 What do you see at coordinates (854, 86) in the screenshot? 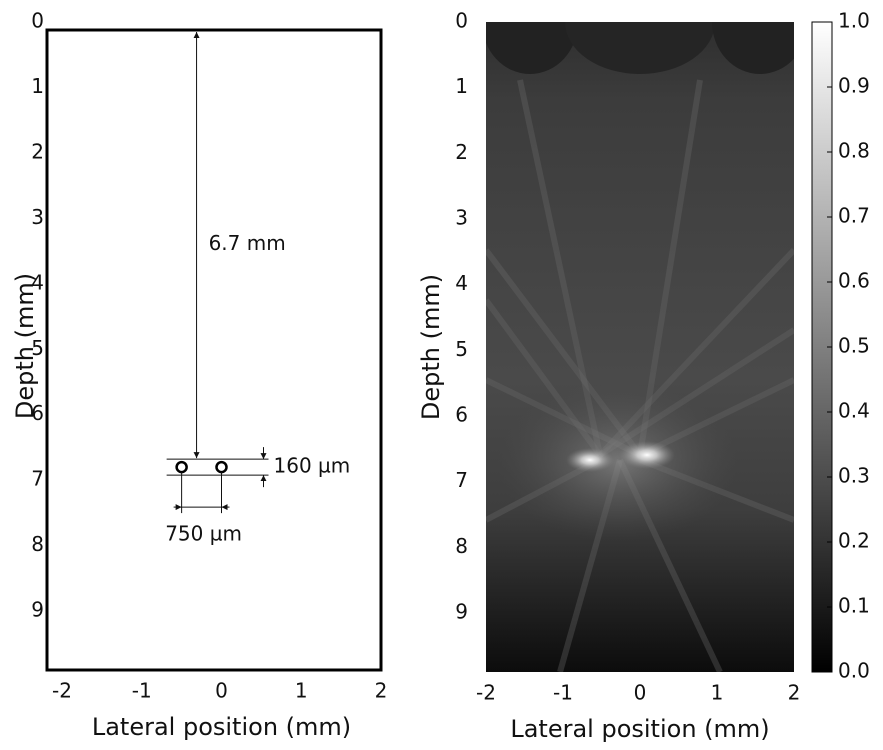
I see `colorbar-tick-label: 0.9` at bounding box center [854, 86].